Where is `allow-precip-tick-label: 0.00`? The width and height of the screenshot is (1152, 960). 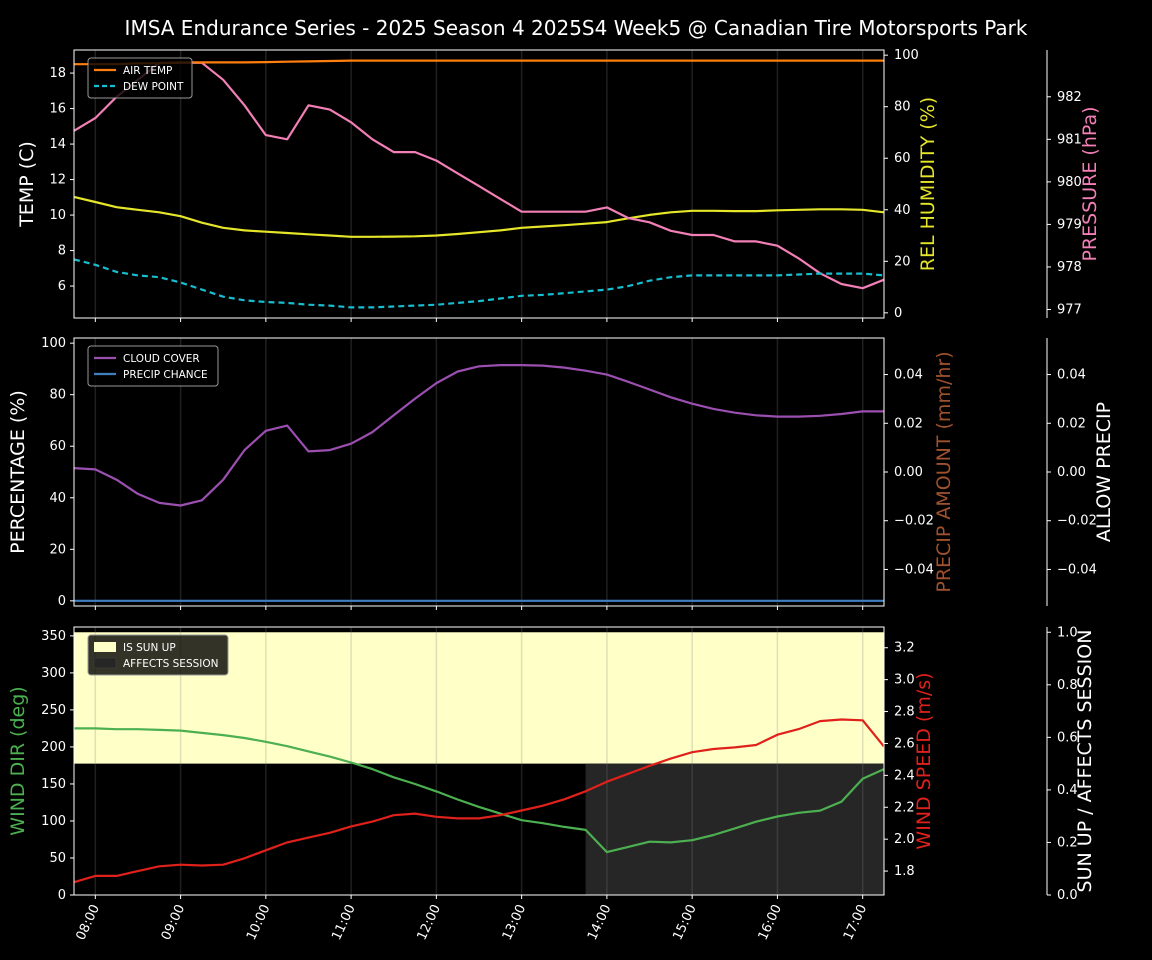
allow-precip-tick-label: 0.00 is located at coordinates (1071, 472).